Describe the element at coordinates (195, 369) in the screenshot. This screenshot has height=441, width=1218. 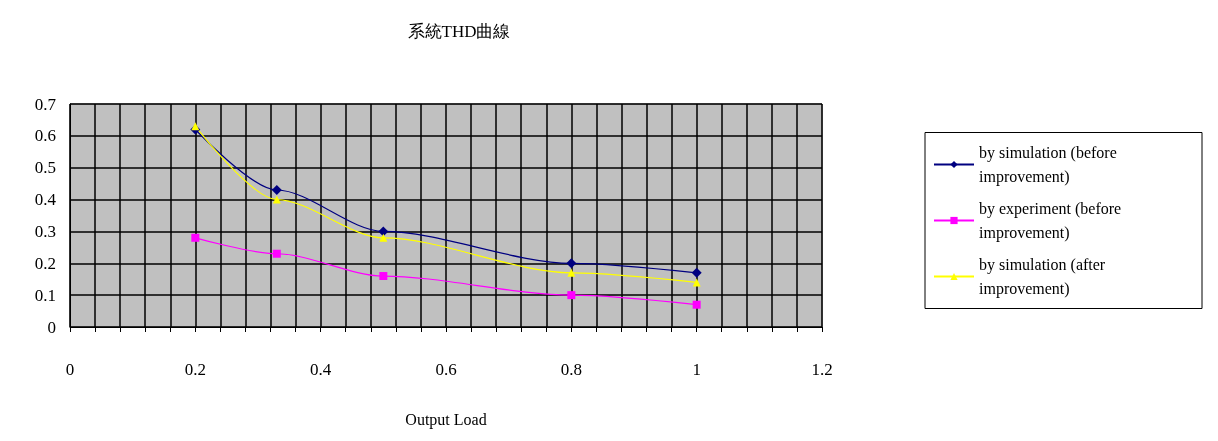
I see `x-tick-label: 0.2` at that location.